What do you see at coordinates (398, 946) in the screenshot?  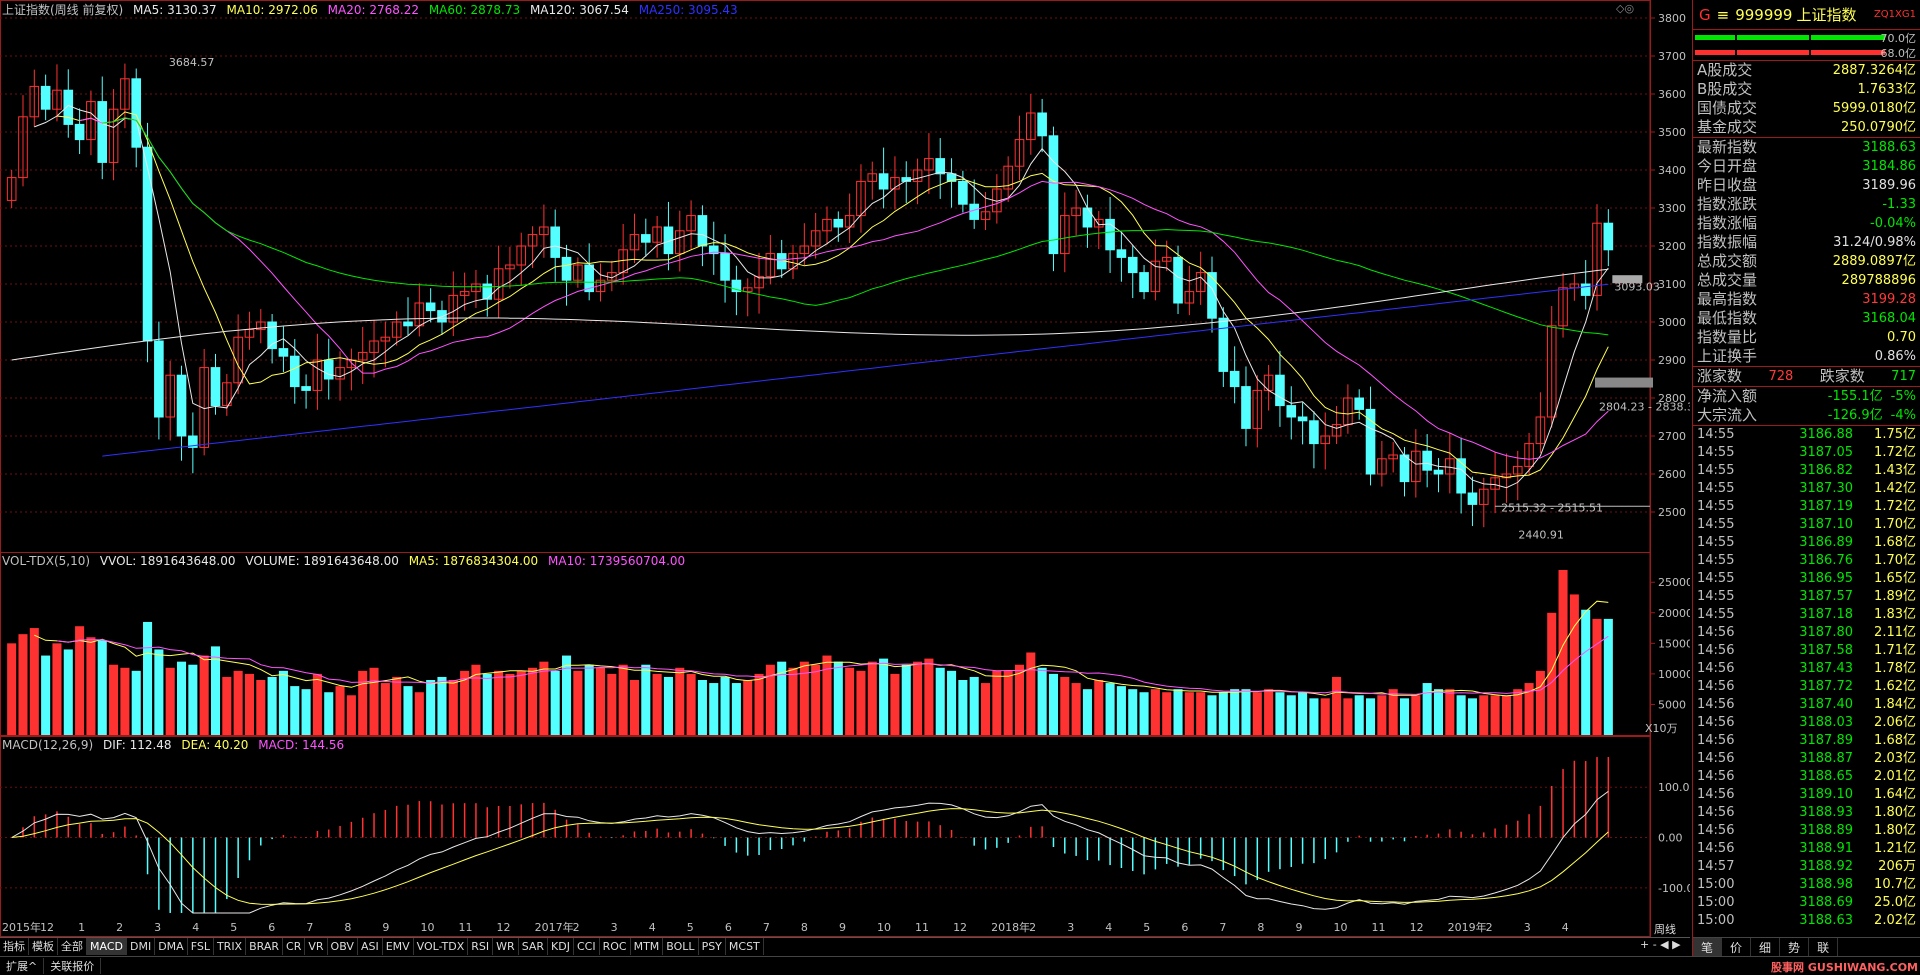 I see `tab-emv: EMV` at bounding box center [398, 946].